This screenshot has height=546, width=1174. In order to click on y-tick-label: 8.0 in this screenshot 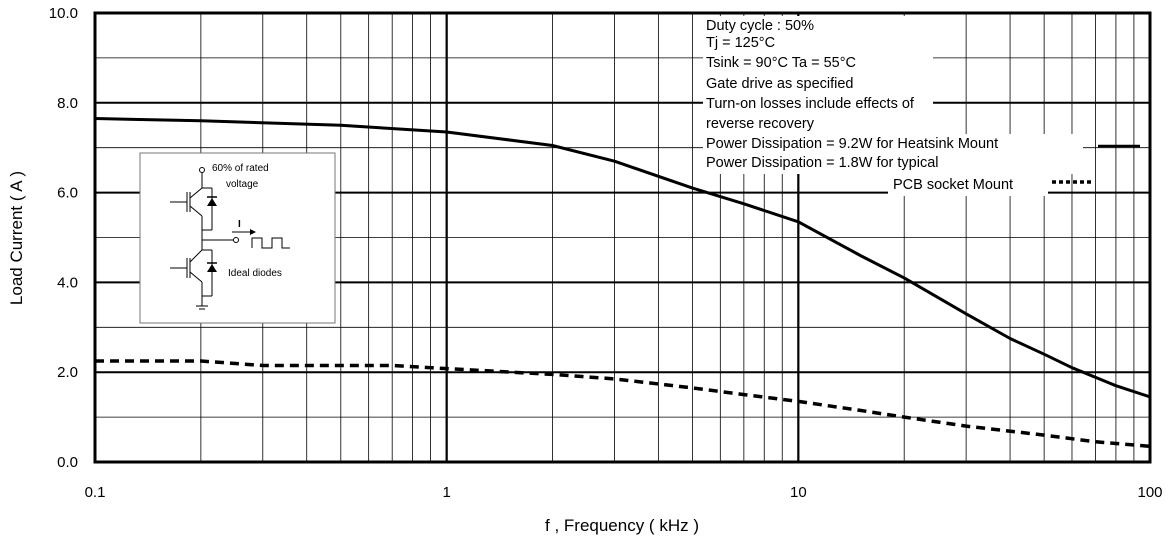, I will do `click(67, 103)`.